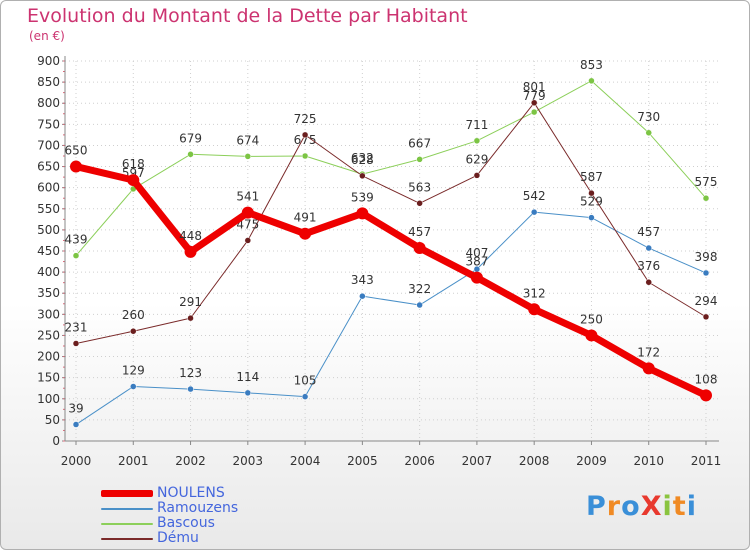 This screenshot has width=750, height=550. I want to click on data-label-noulens: 457, so click(419, 232).